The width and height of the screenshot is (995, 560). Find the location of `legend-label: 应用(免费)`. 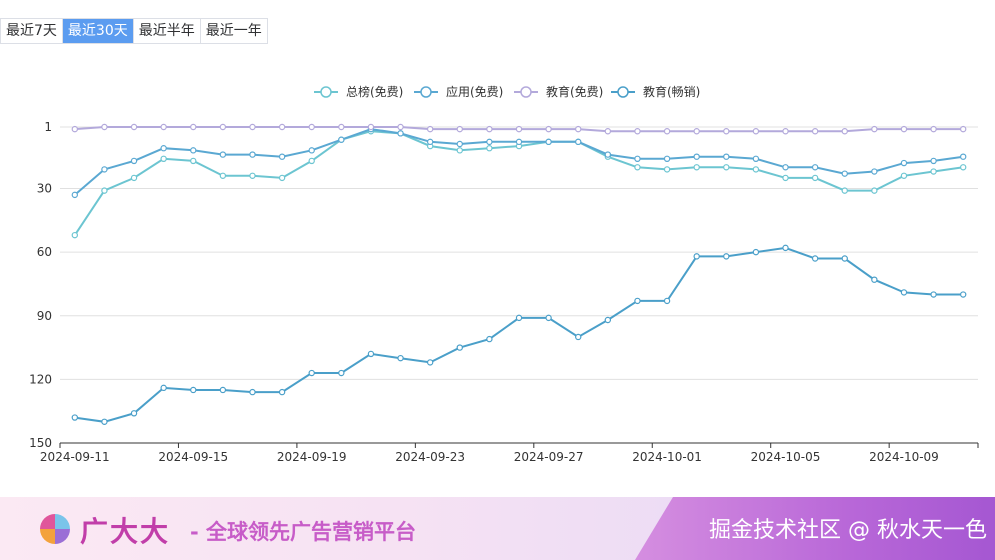

legend-label: 应用(免费) is located at coordinates (474, 91).